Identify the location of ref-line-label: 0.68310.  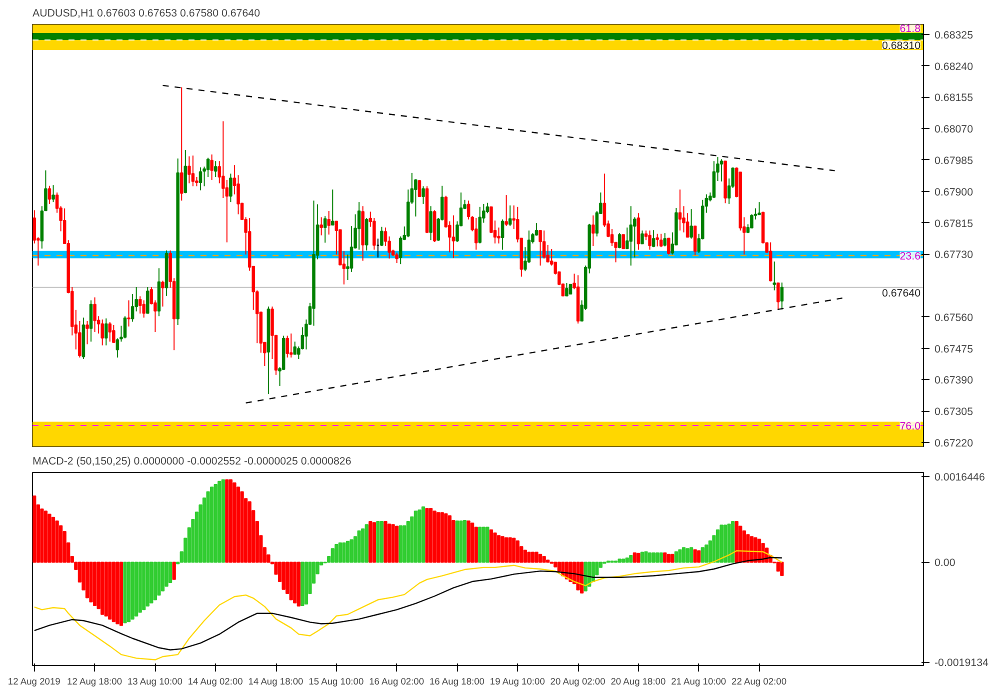
(901, 46).